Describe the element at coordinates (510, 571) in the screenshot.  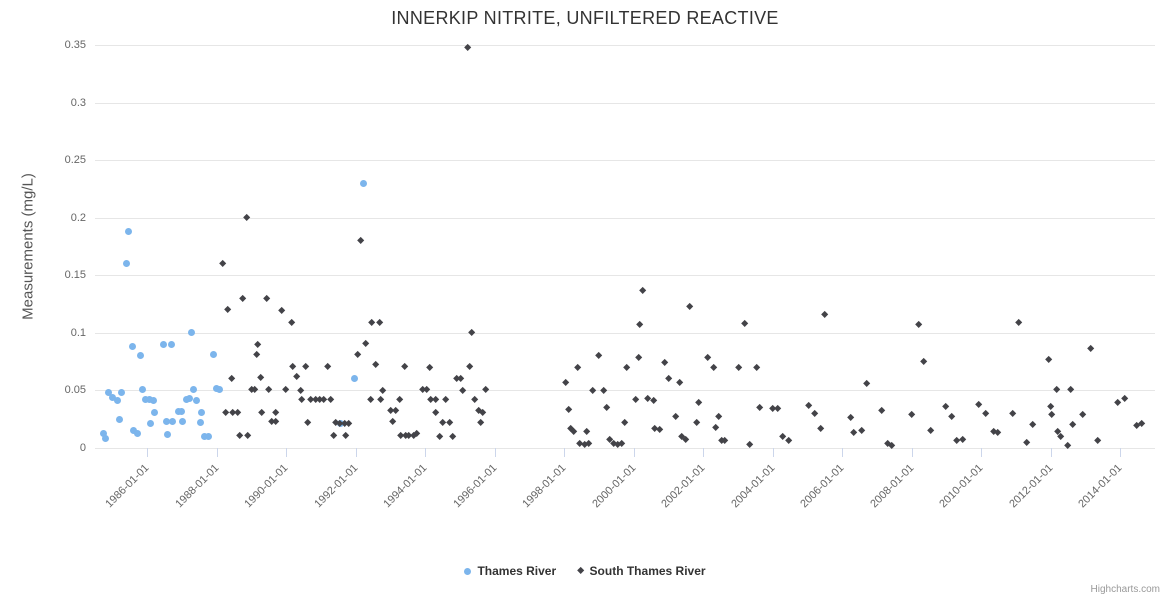
I see `legend-item-thames-river: Thames River` at that location.